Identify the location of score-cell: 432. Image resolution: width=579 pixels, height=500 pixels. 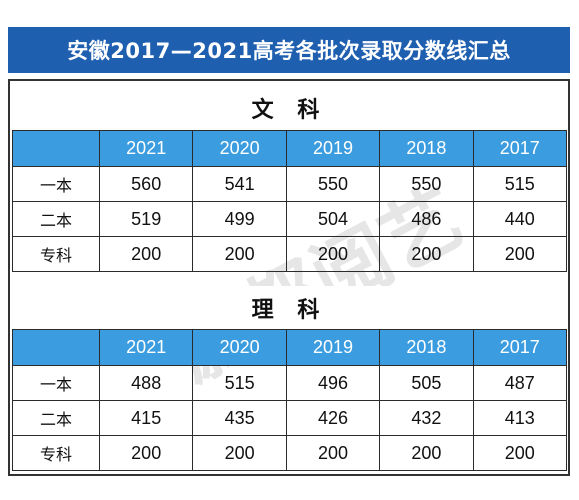
(426, 418).